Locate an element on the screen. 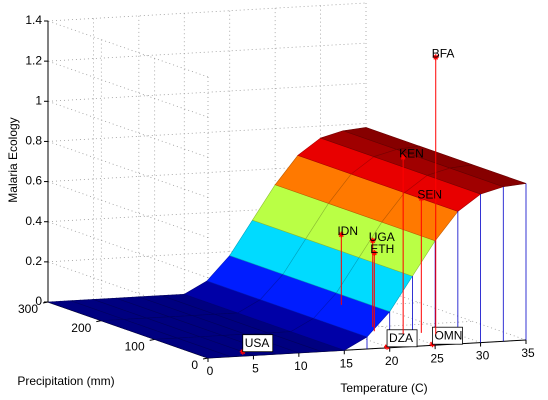 The image size is (548, 400). z-tick-label: 0.4 is located at coordinates (33, 221).